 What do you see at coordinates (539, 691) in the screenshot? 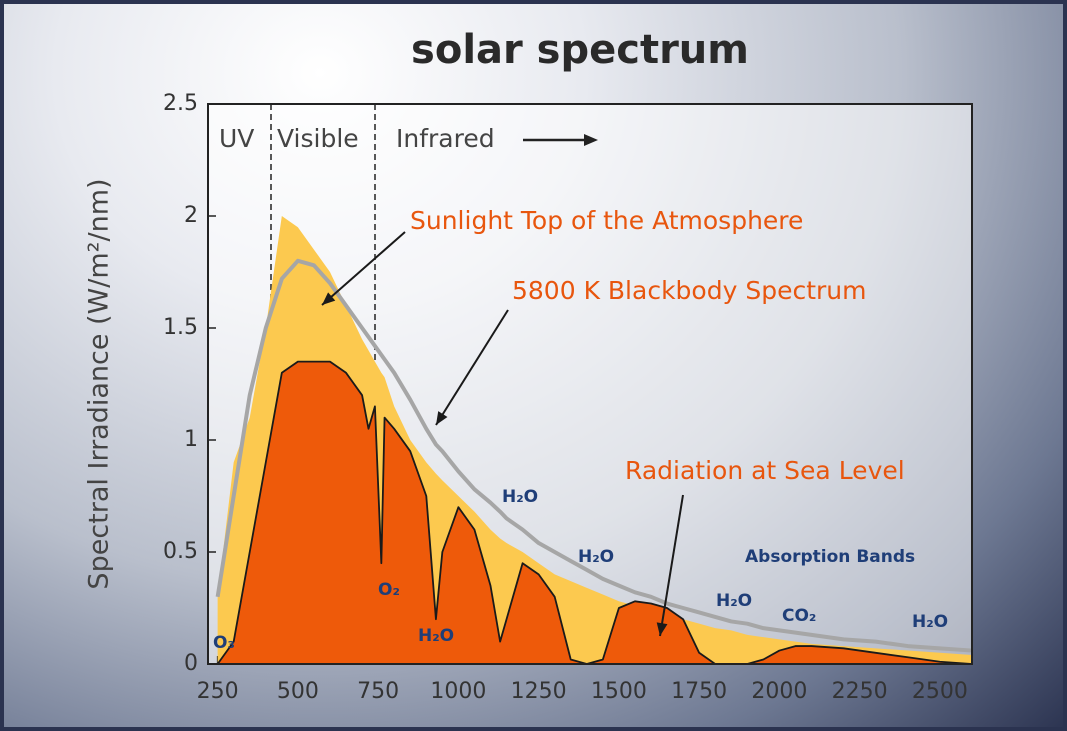
I see `x-tick-label: 1250` at bounding box center [539, 691].